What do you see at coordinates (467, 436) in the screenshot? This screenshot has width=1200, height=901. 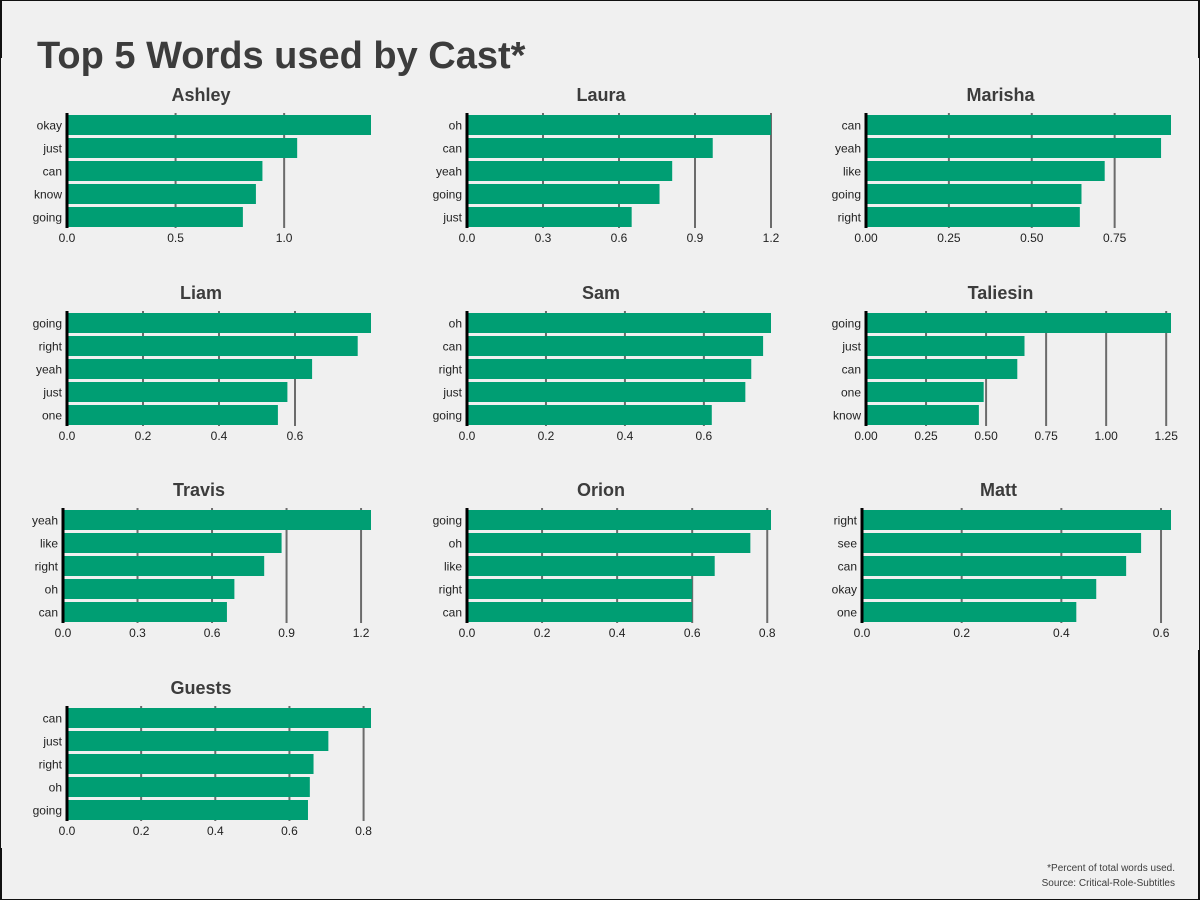 I see `x-tick-label-sam-0: 0.0` at bounding box center [467, 436].